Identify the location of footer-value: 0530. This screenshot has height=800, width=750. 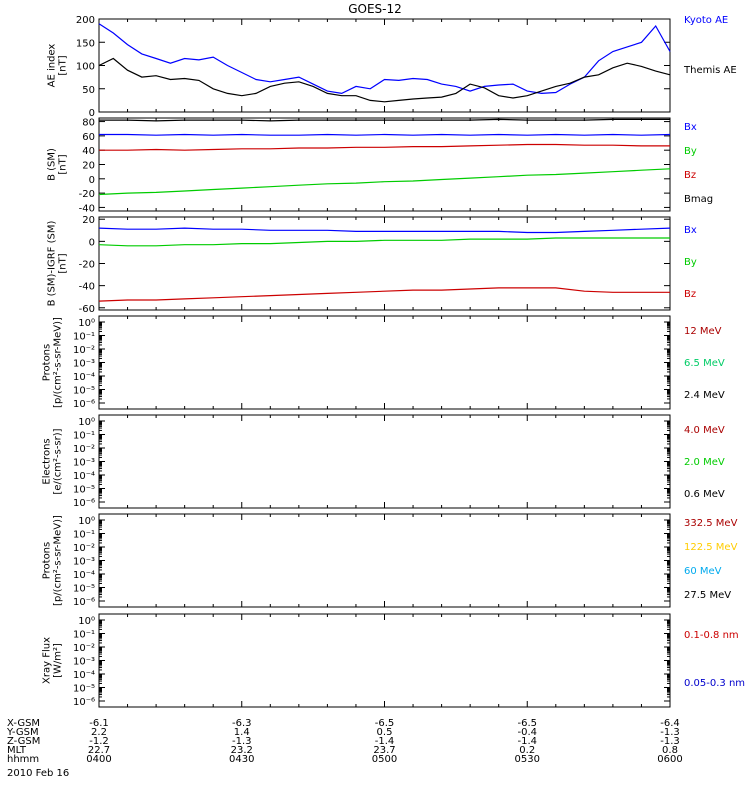
(527, 759).